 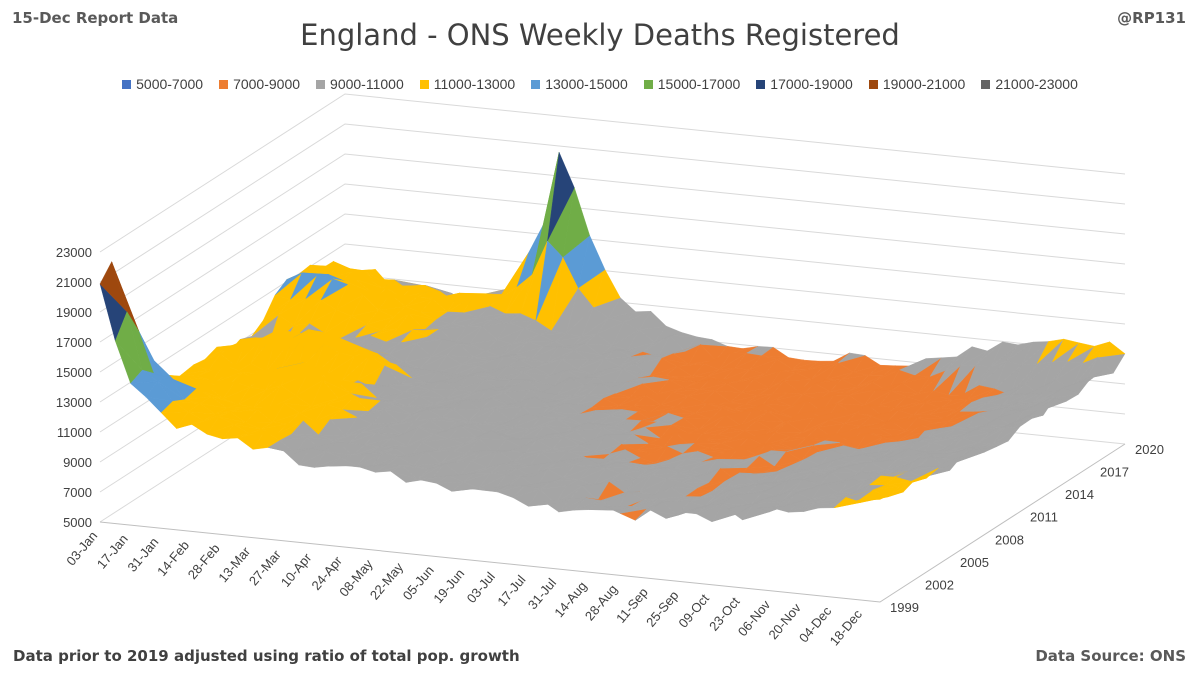 I want to click on legend-label: 5000-7000, so click(x=170, y=84).